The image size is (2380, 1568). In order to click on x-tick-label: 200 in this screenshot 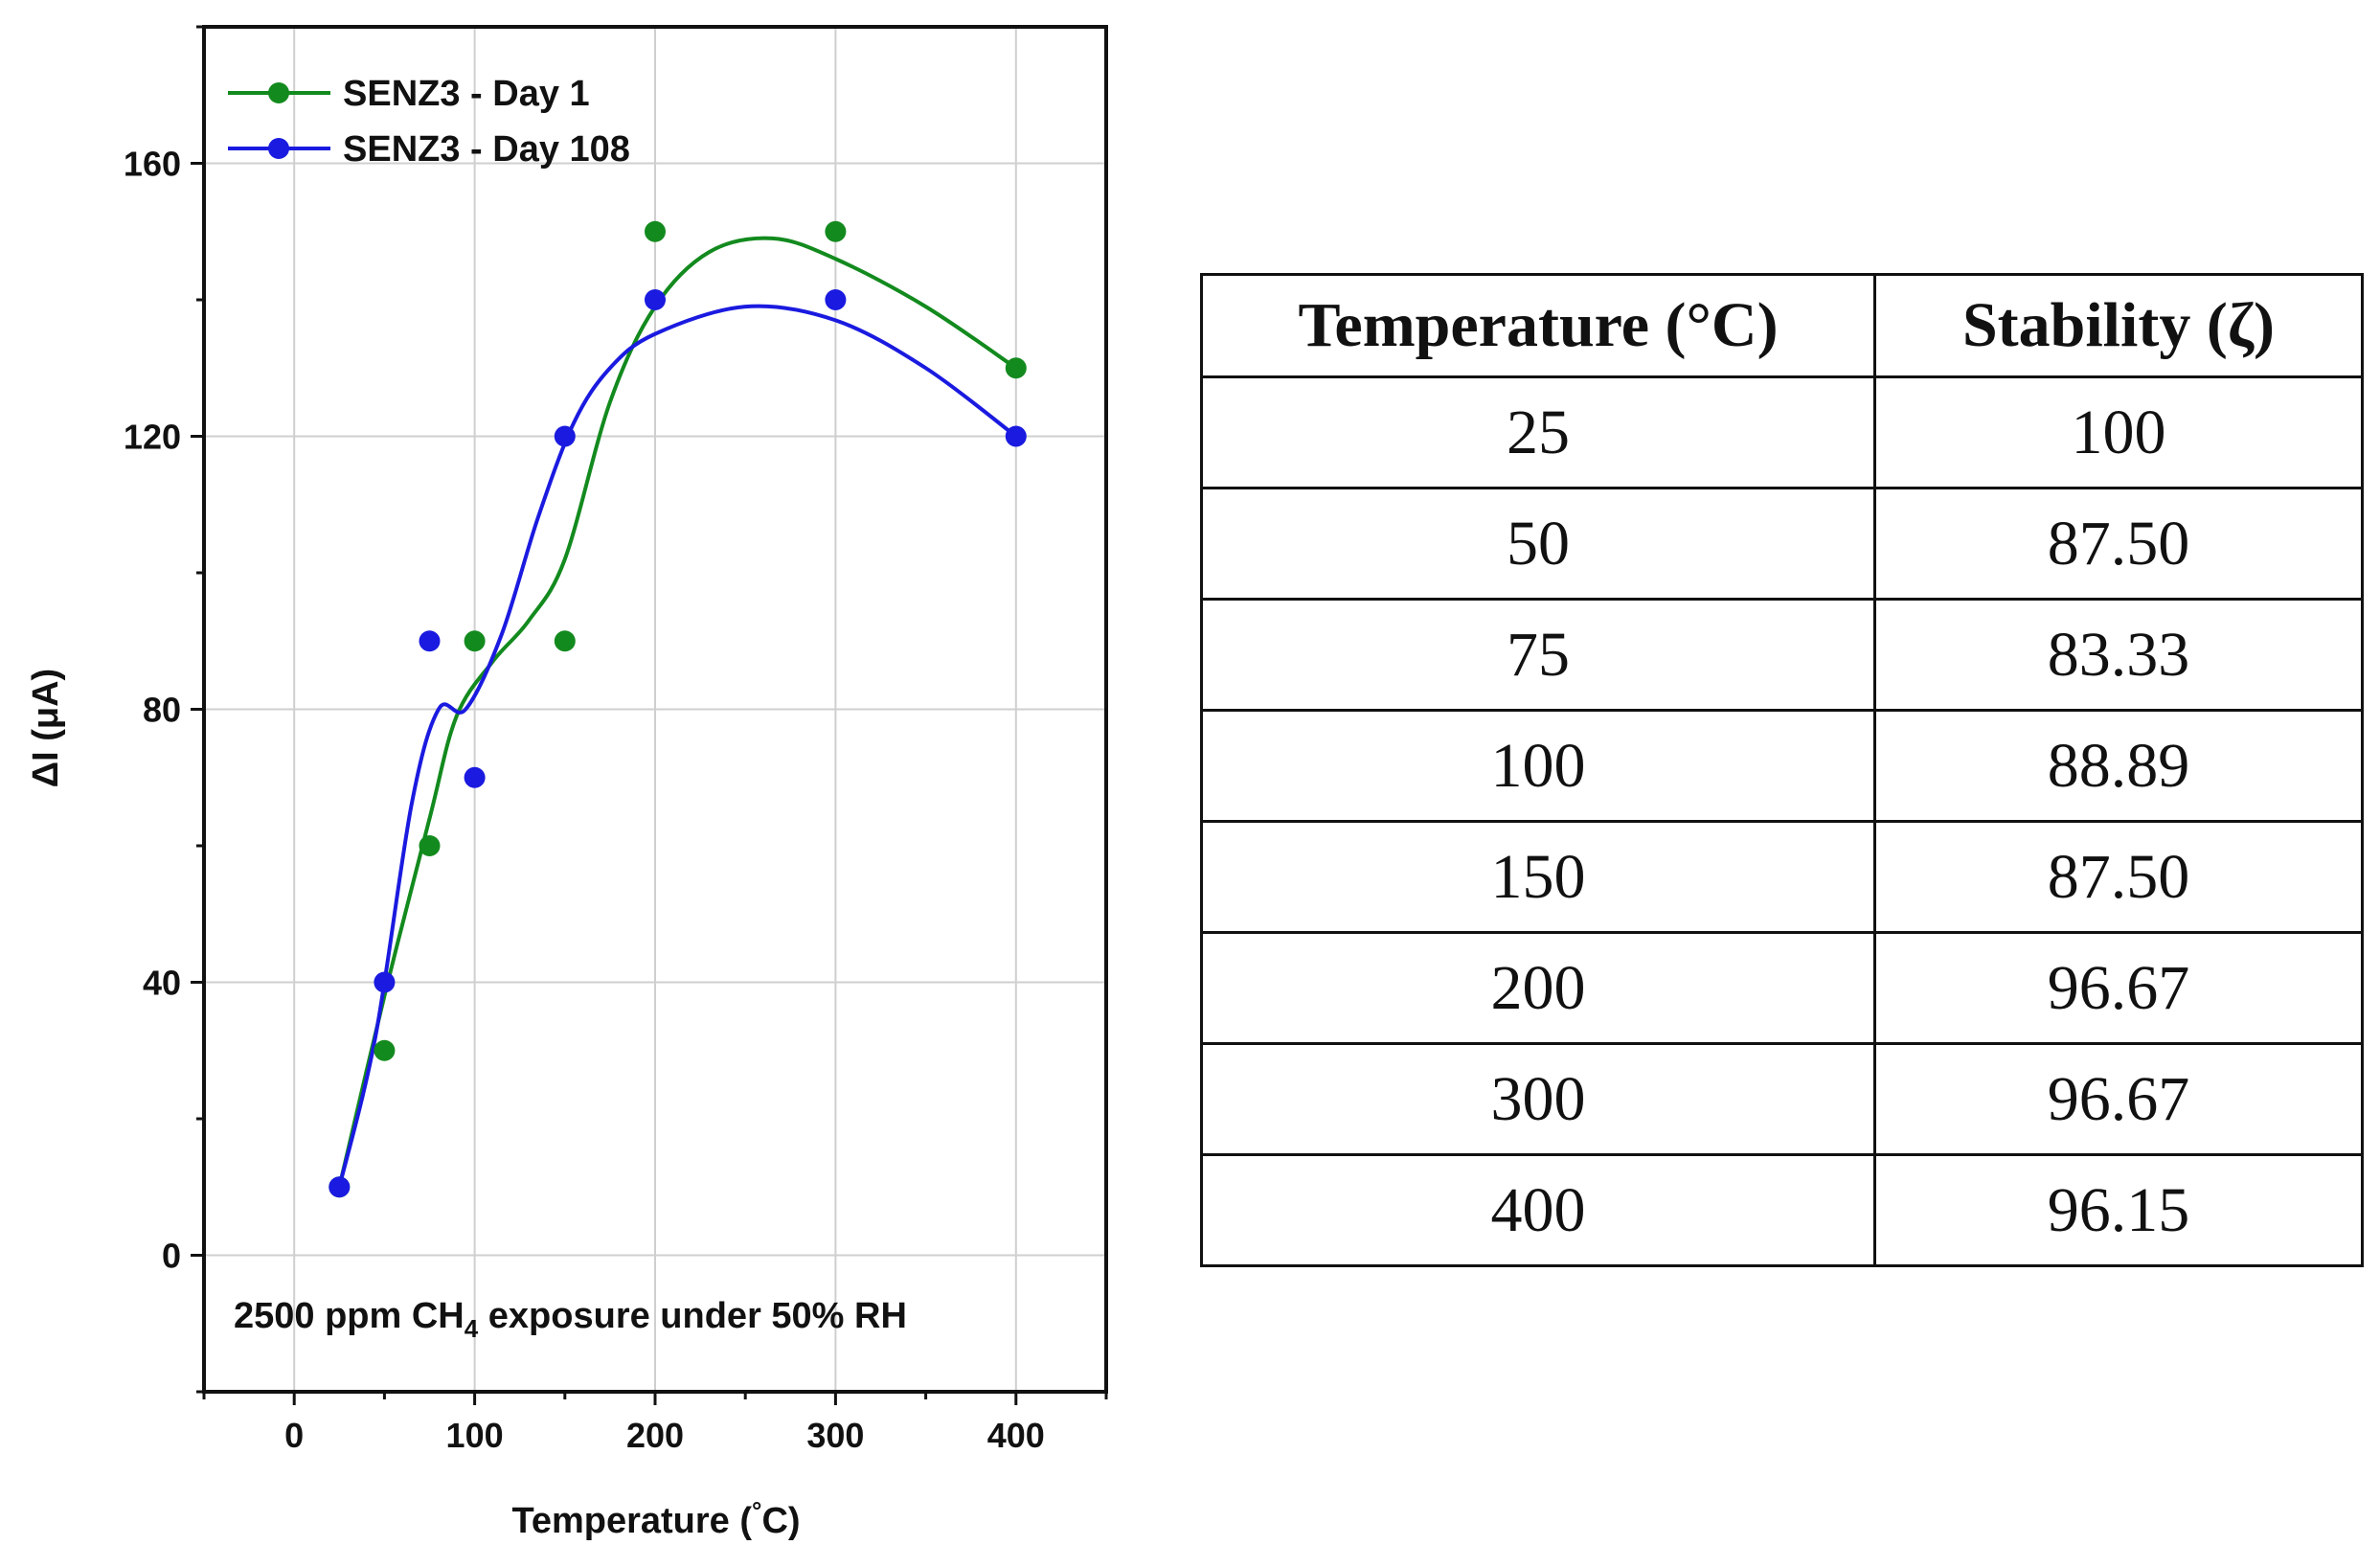, I will do `click(655, 1435)`.